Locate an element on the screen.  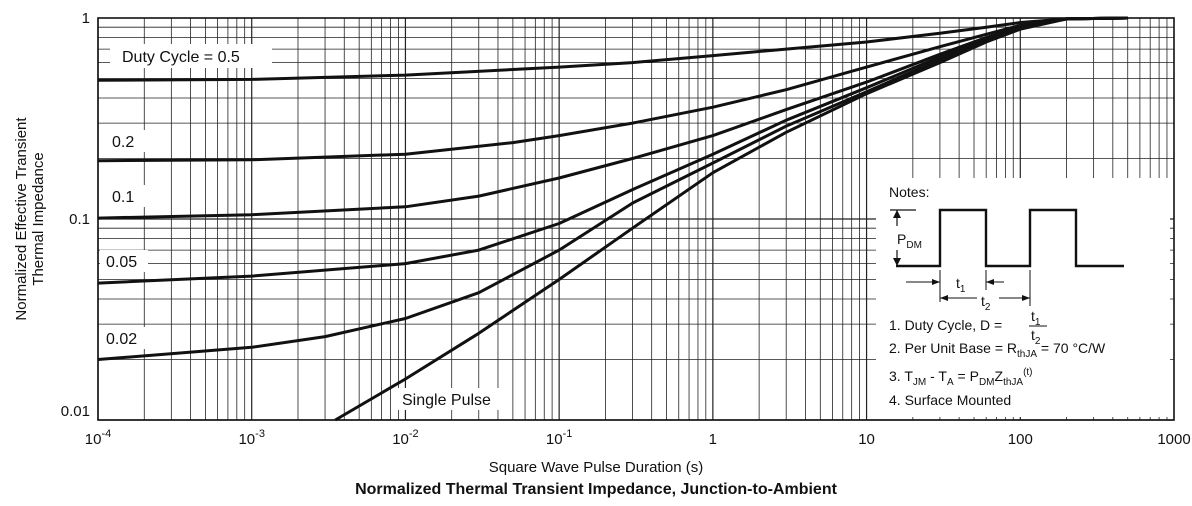
x-tick-label: 10⁻³ is located at coordinates (251, 438).